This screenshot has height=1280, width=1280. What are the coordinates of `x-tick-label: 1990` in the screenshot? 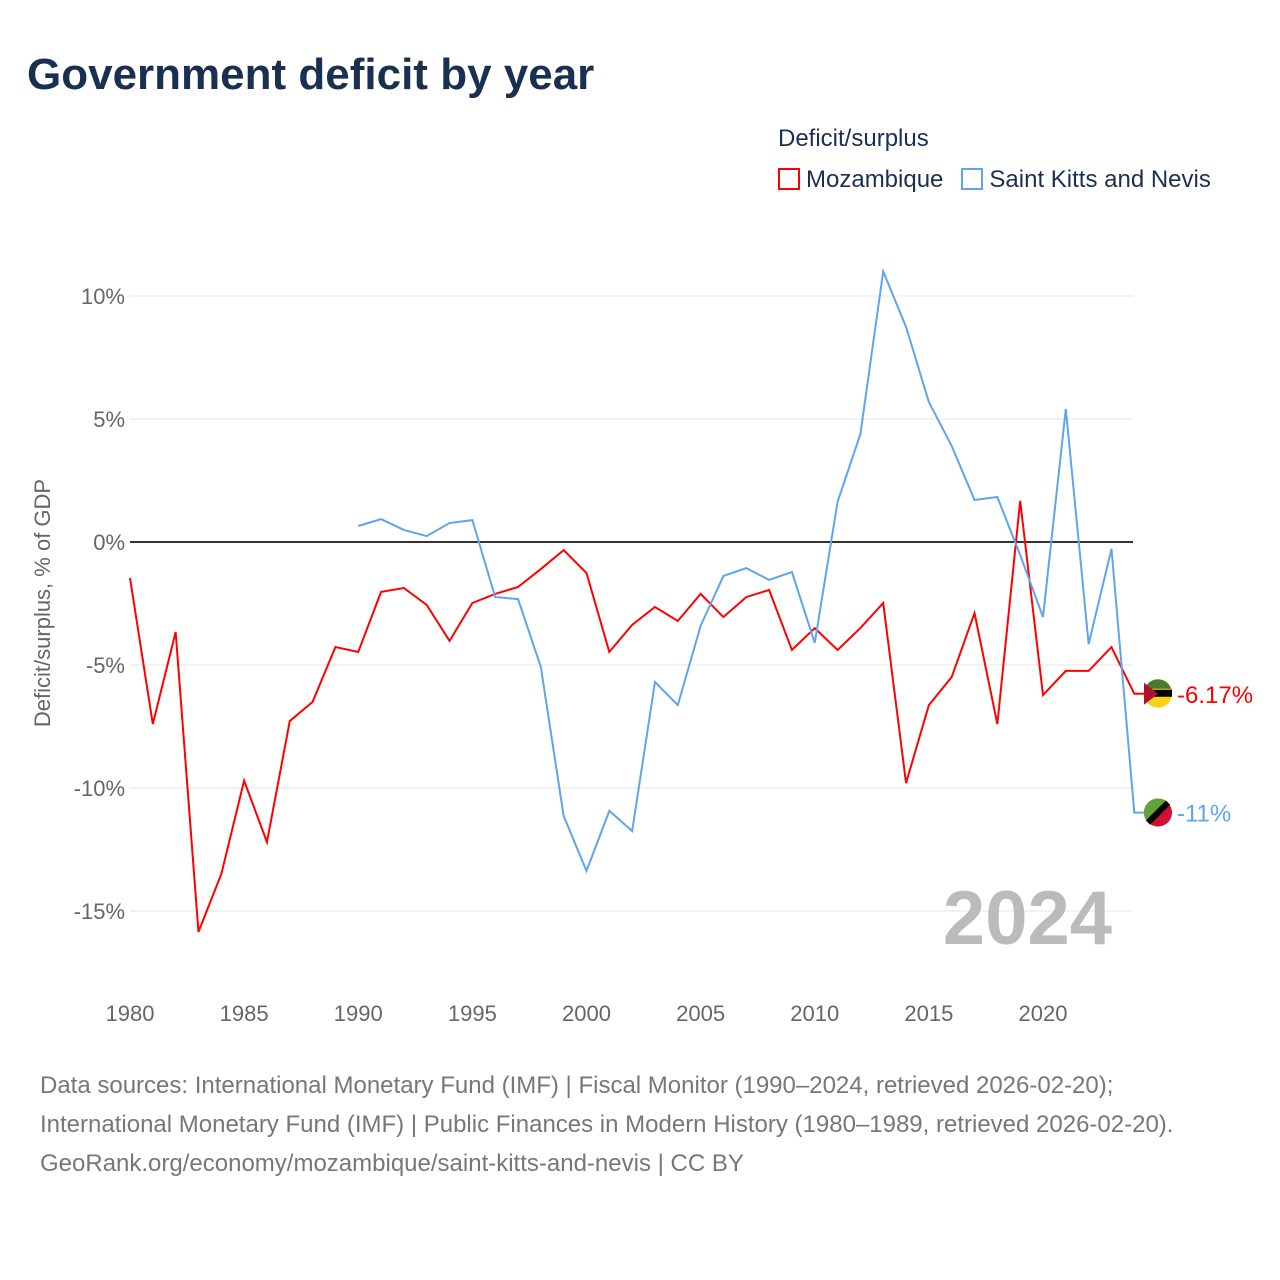 It's located at (358, 1013).